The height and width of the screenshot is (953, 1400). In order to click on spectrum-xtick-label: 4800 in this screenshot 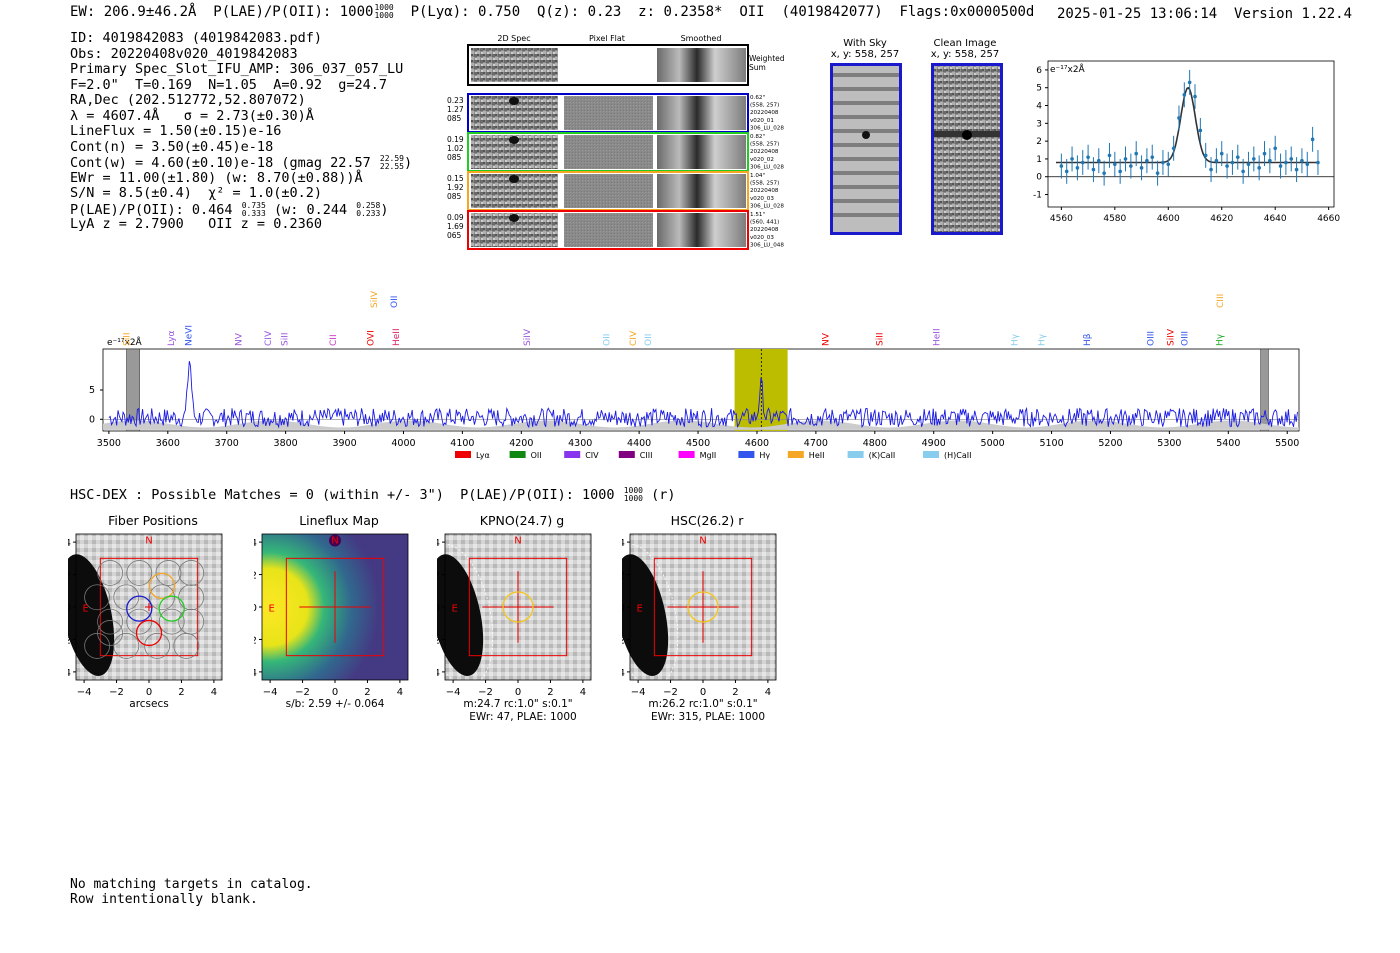, I will do `click(875, 443)`.